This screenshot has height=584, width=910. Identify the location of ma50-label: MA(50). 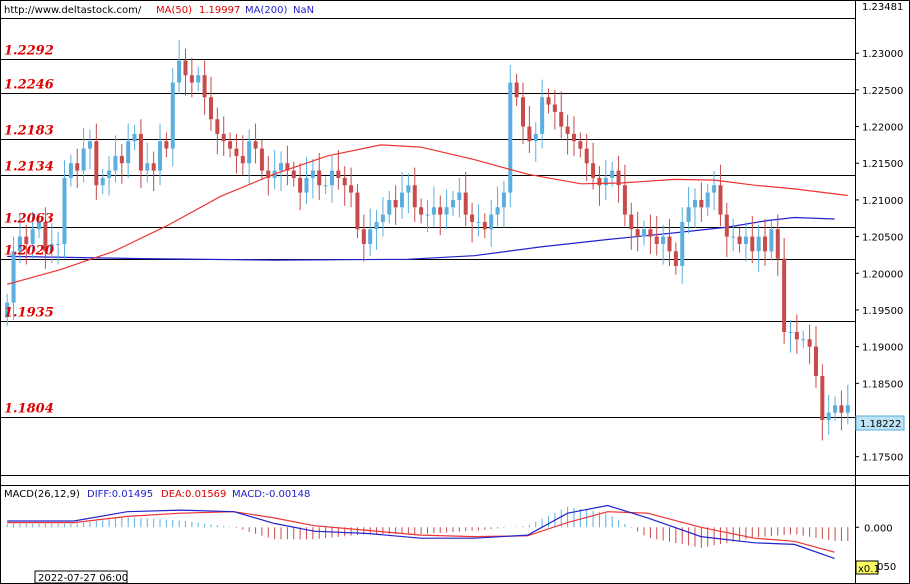
(174, 10).